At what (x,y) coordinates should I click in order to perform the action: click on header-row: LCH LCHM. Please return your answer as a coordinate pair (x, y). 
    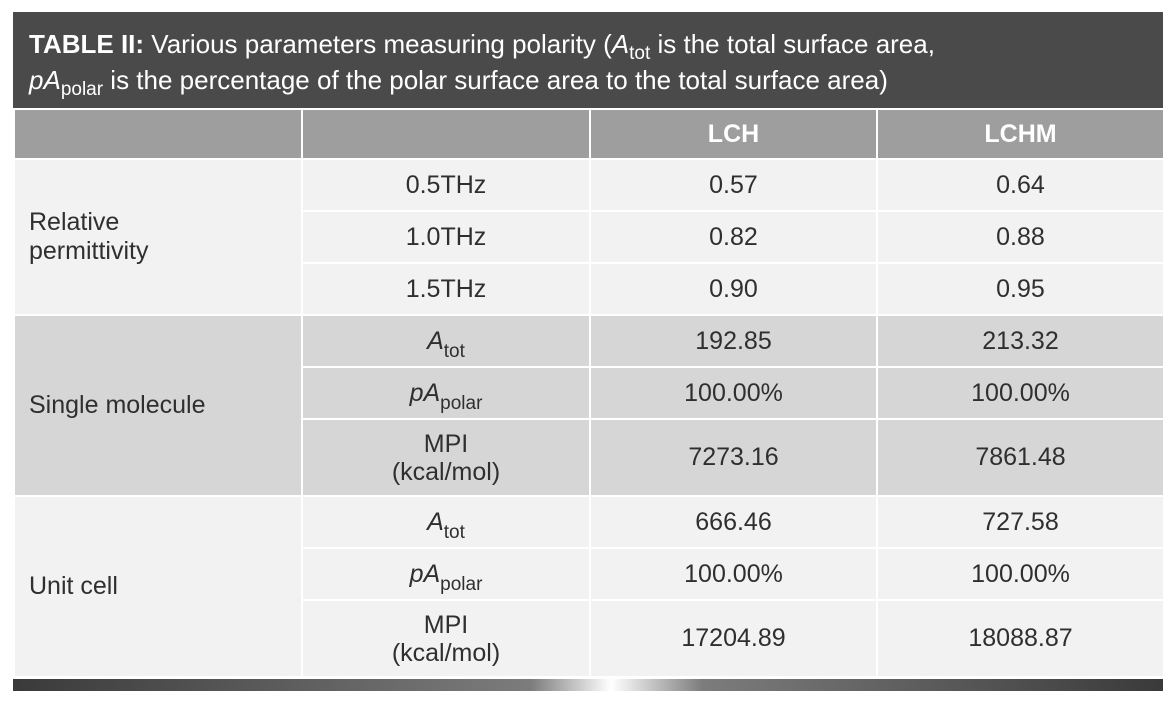
    Looking at the image, I should click on (589, 134).